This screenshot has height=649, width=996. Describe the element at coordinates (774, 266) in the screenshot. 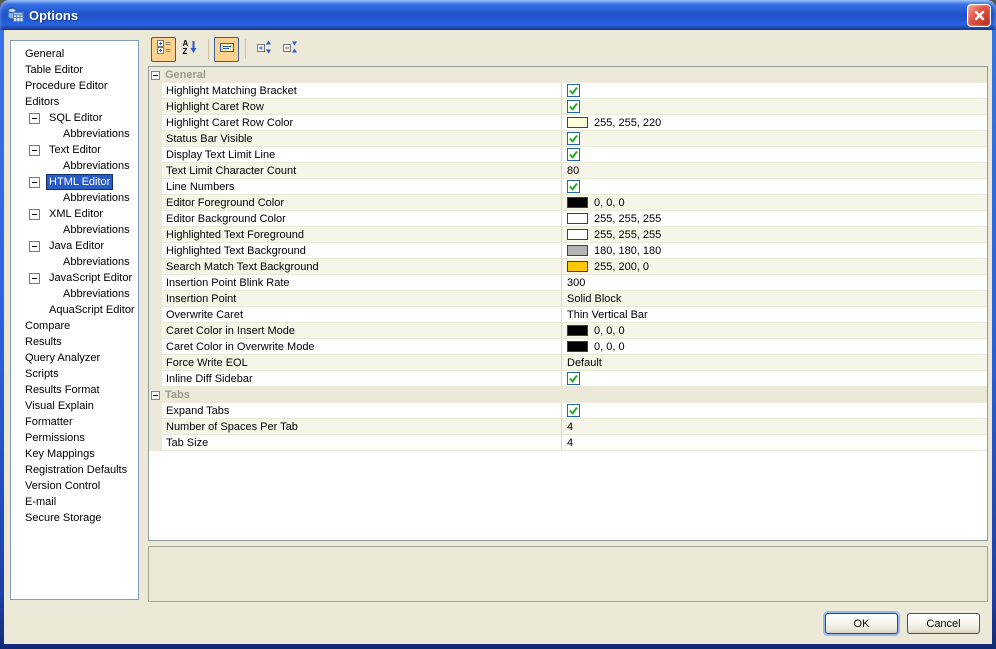

I see `property-value: 255, 200, 0` at that location.